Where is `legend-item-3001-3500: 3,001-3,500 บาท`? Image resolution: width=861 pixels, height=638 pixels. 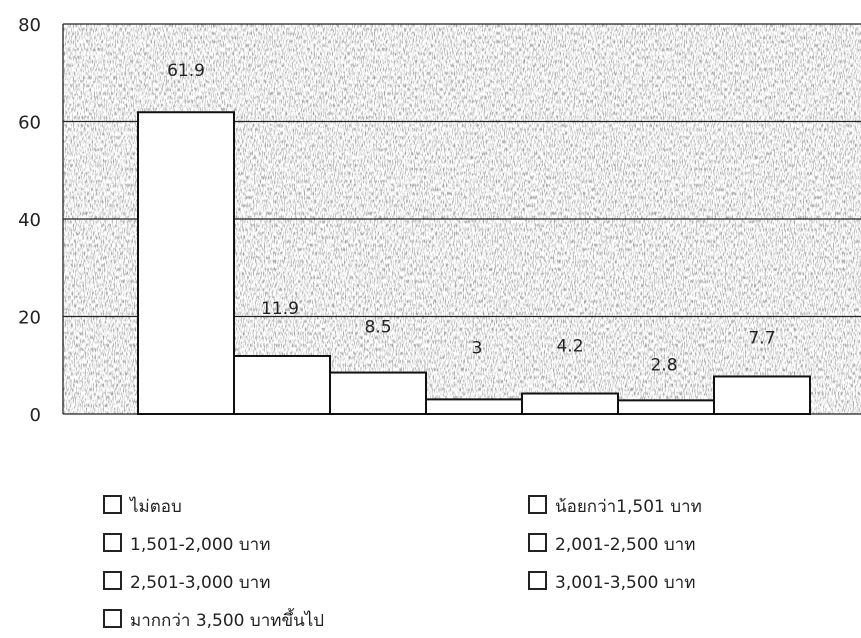 legend-item-3001-3500: 3,001-3,500 บาท is located at coordinates (611, 582).